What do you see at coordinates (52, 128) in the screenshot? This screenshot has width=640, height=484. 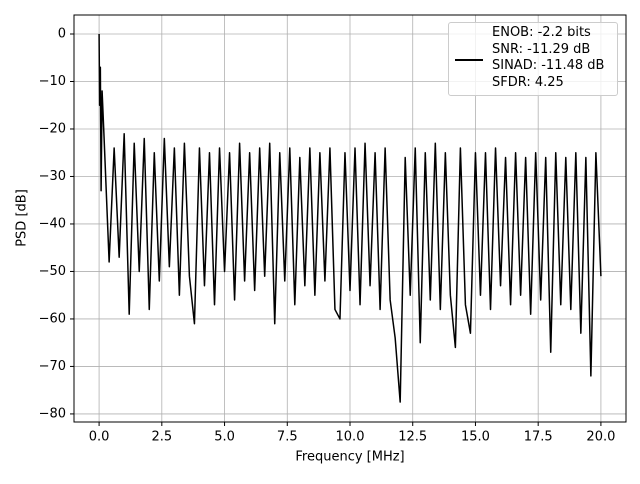 I see `y-tick-label: −20` at bounding box center [52, 128].